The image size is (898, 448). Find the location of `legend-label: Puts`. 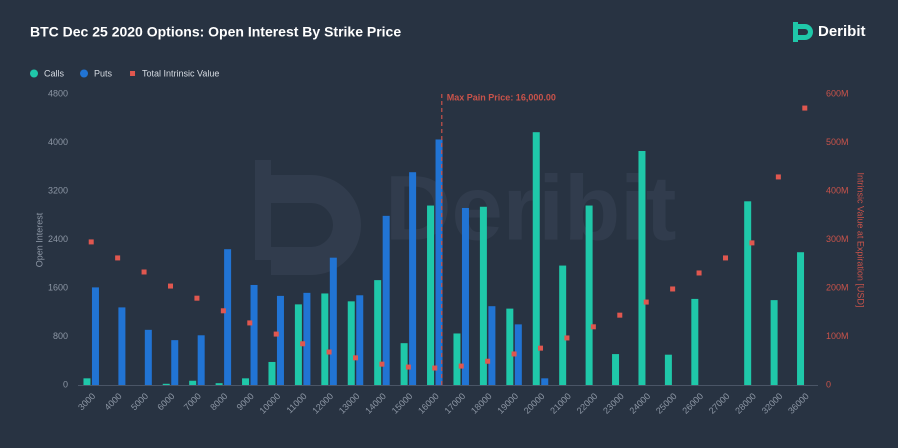

legend-label: Puts is located at coordinates (103, 73).